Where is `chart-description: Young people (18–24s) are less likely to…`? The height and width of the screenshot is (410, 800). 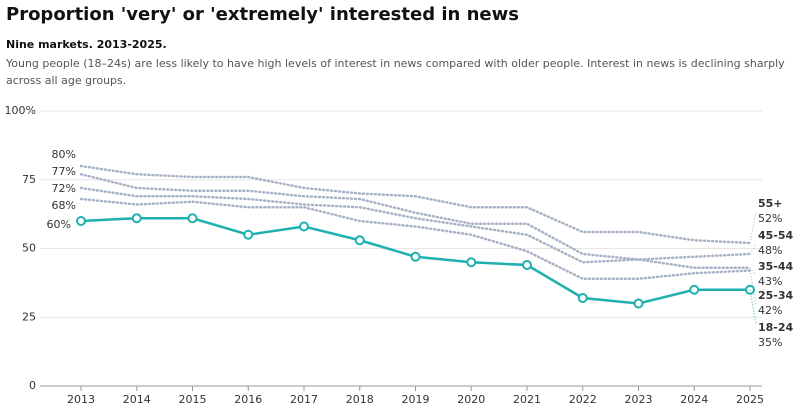
chart-description: Young people (18–24s) are less likely to… is located at coordinates (395, 72).